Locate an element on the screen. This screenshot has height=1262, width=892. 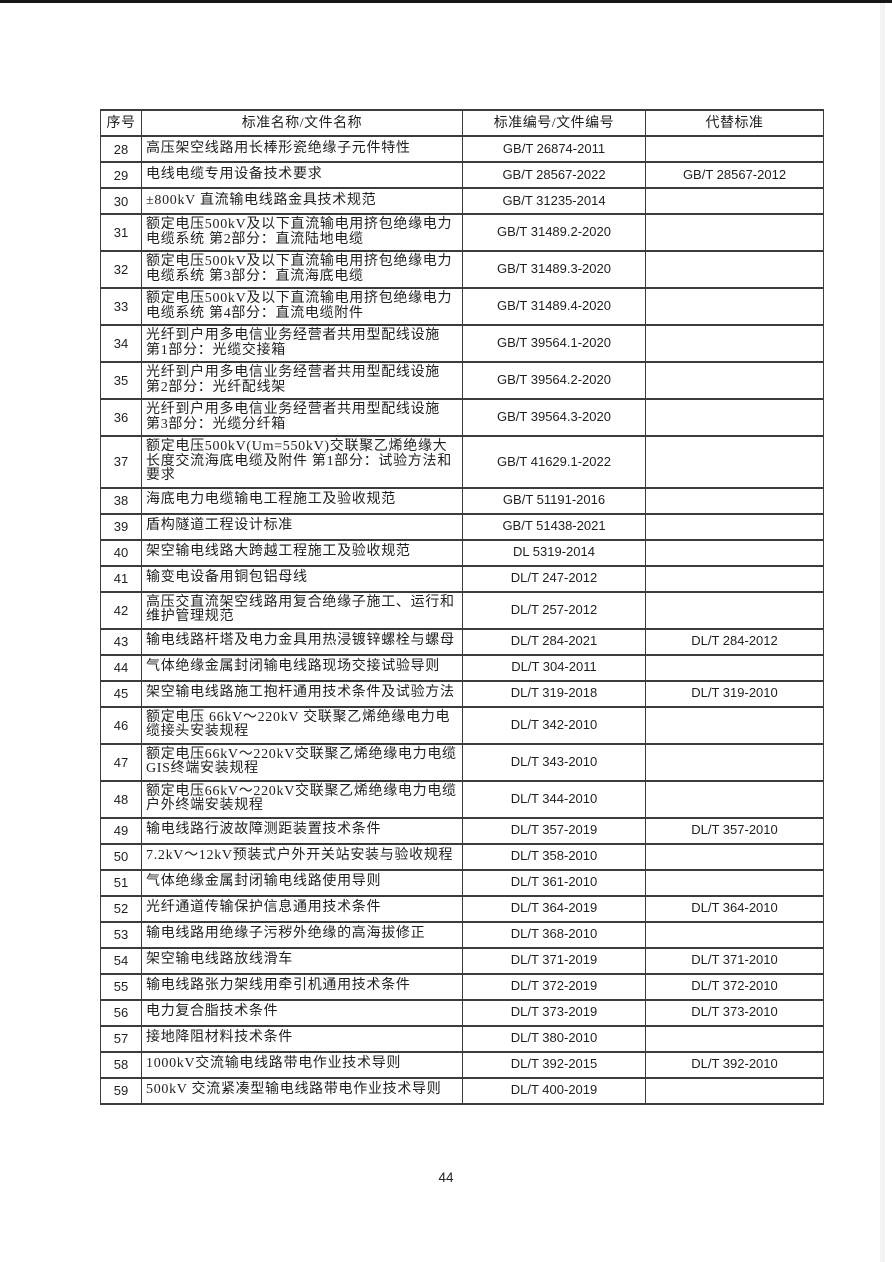
row-serial-number-cell: 53 is located at coordinates (121, 934).